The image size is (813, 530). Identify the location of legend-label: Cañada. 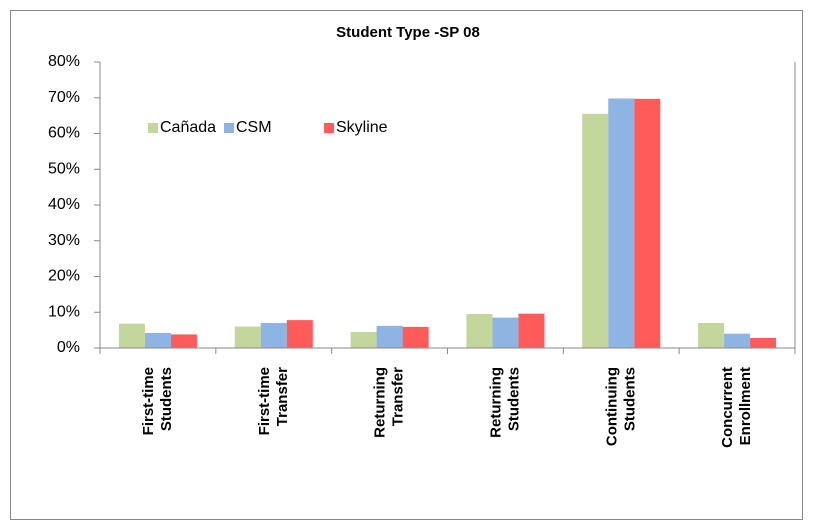
(188, 127).